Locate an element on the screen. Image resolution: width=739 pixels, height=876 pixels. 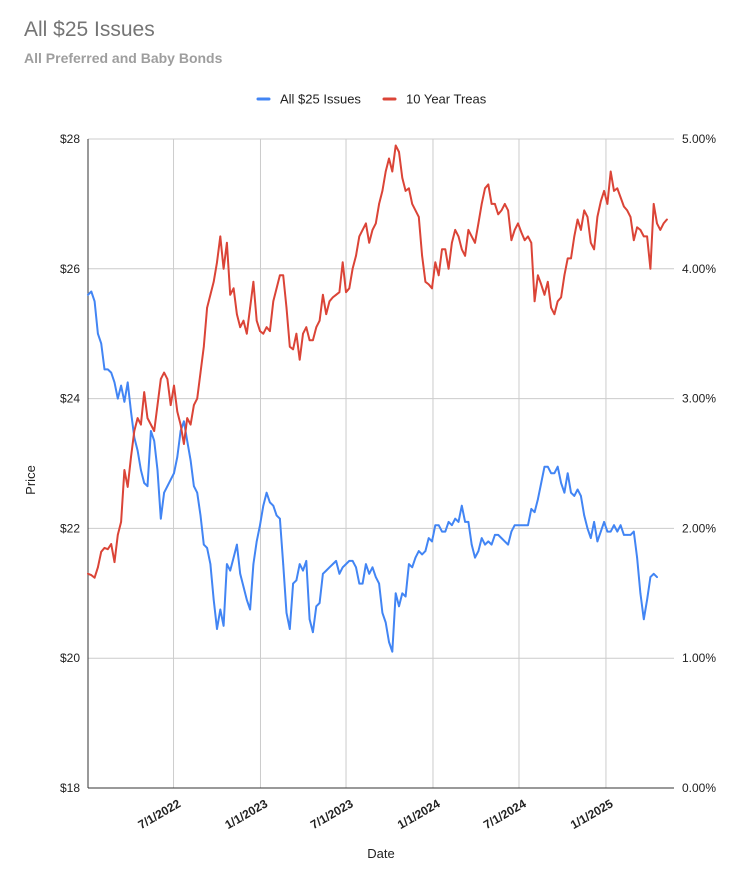
legend: All $25 Issues 10 Year Treas is located at coordinates (371, 99).